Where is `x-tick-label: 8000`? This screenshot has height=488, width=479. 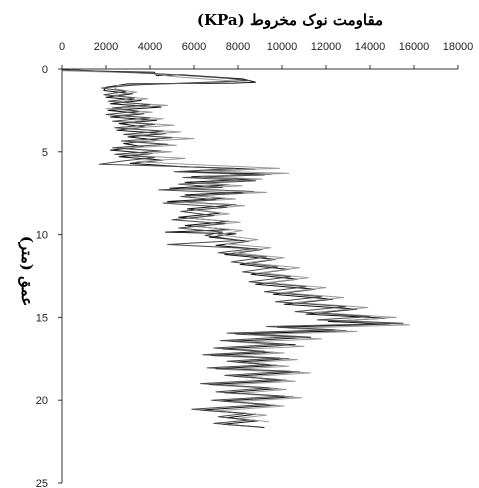 x-tick-label: 8000 is located at coordinates (238, 47).